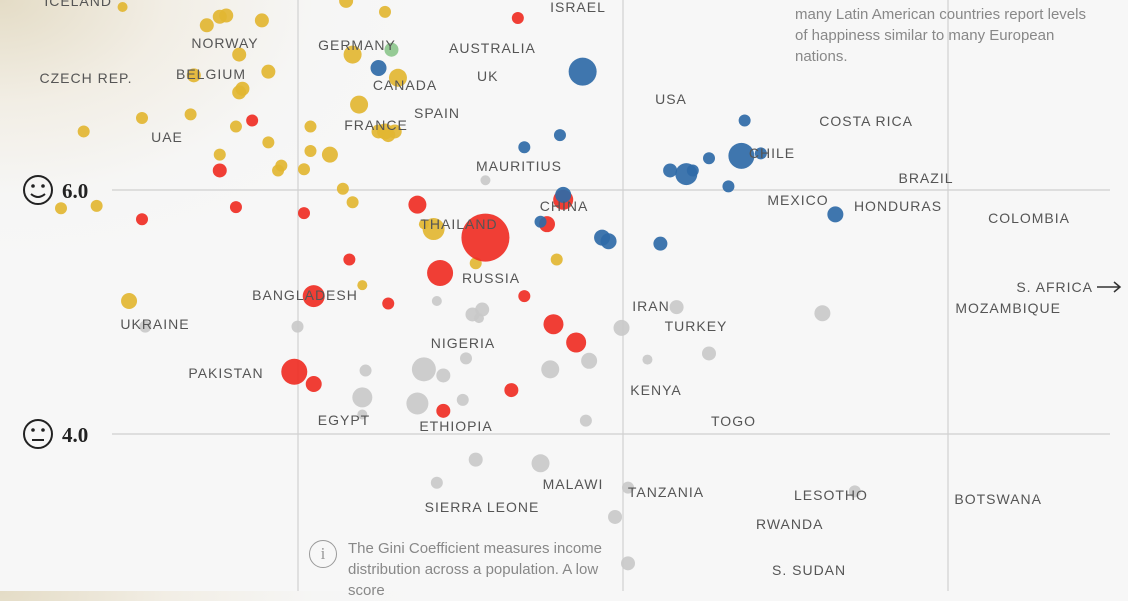 This screenshot has width=1128, height=601. What do you see at coordinates (666, 492) in the screenshot?
I see `country-label-tanzania: TANZANIA` at bounding box center [666, 492].